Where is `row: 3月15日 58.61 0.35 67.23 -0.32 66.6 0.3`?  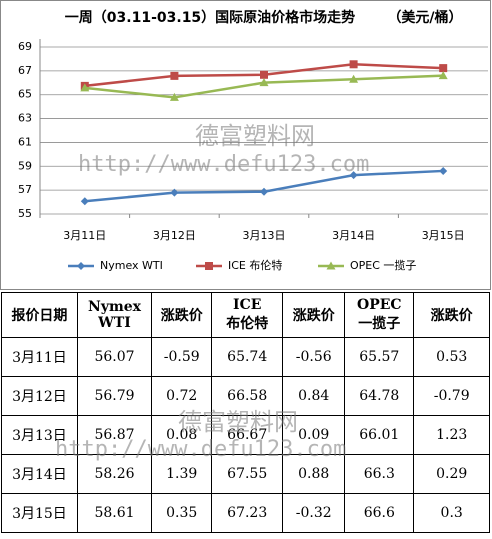 row: 3月15日 58.61 0.35 67.23 -0.32 66.6 0.3 is located at coordinates (245, 513).